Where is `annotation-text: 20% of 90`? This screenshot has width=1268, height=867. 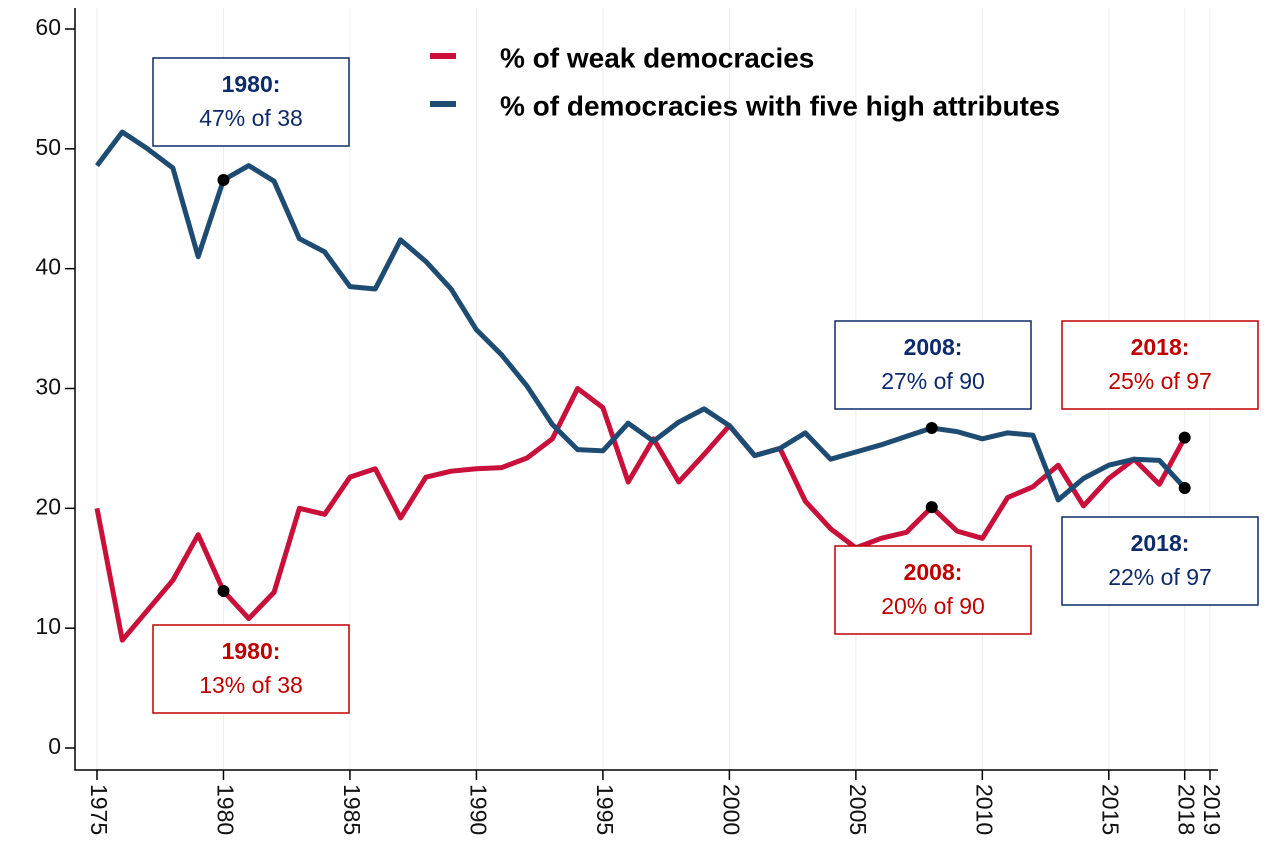 annotation-text: 20% of 90 is located at coordinates (933, 606).